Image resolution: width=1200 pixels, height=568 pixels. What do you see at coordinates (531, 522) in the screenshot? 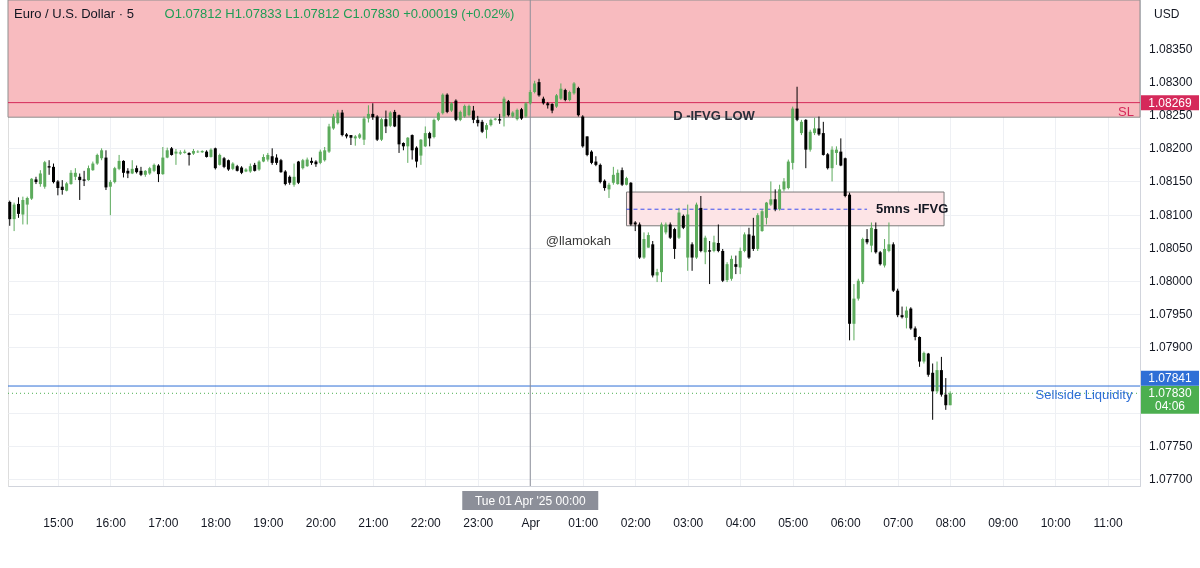
I see `x-tick-label: Apr` at bounding box center [531, 522].